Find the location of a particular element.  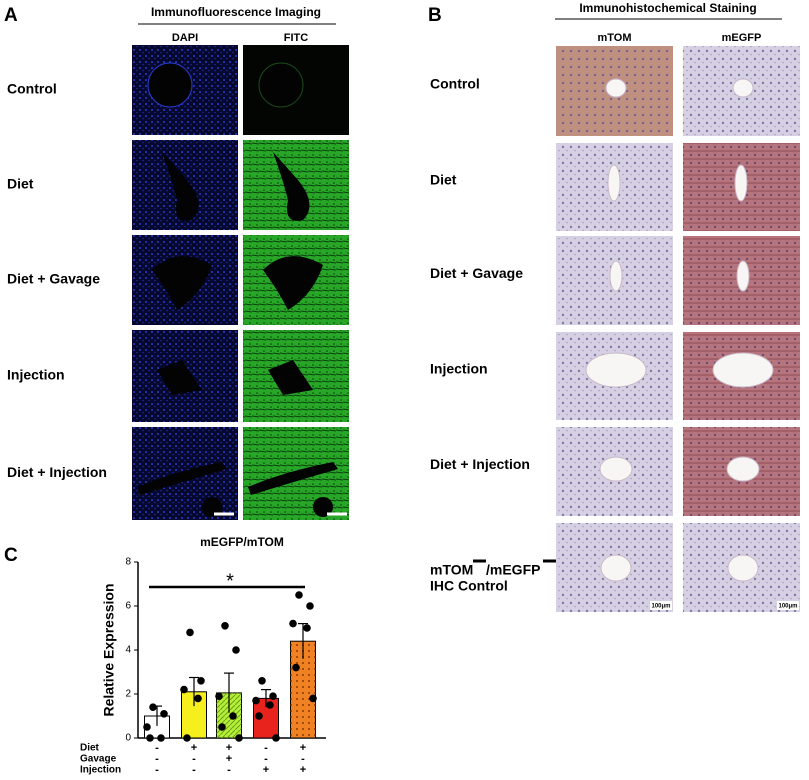

chart-title: mEGFP/mTOM is located at coordinates (242, 542).